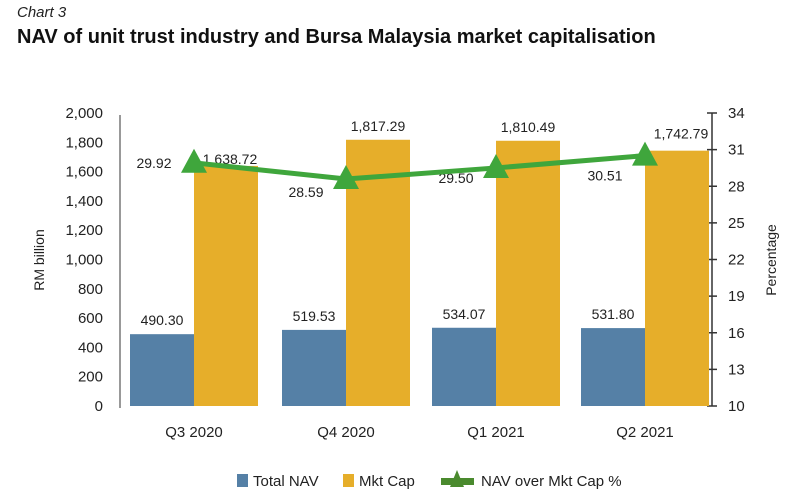 The width and height of the screenshot is (800, 501). Describe the element at coordinates (84, 113) in the screenshot. I see `left-tick-label: 2,000` at that location.